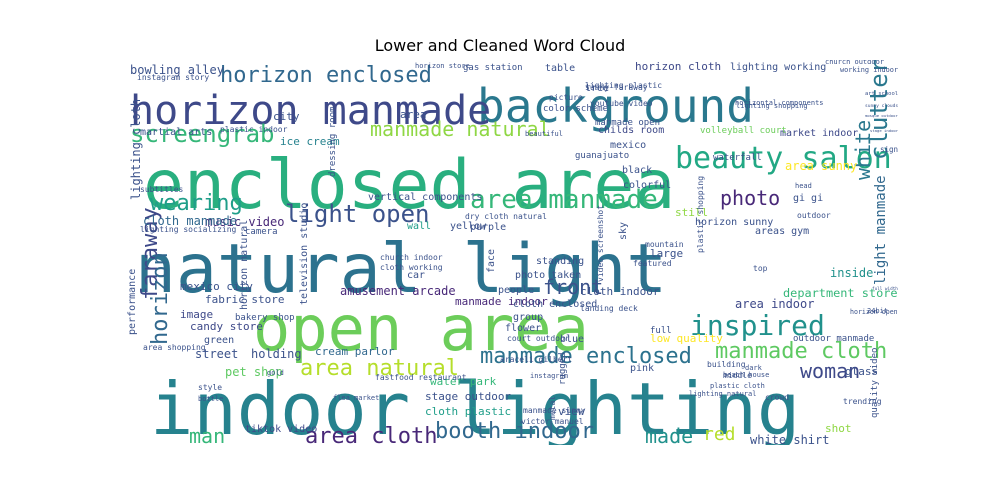  Describe the element at coordinates (754, 368) in the screenshot. I see `word-dark: dark` at that location.